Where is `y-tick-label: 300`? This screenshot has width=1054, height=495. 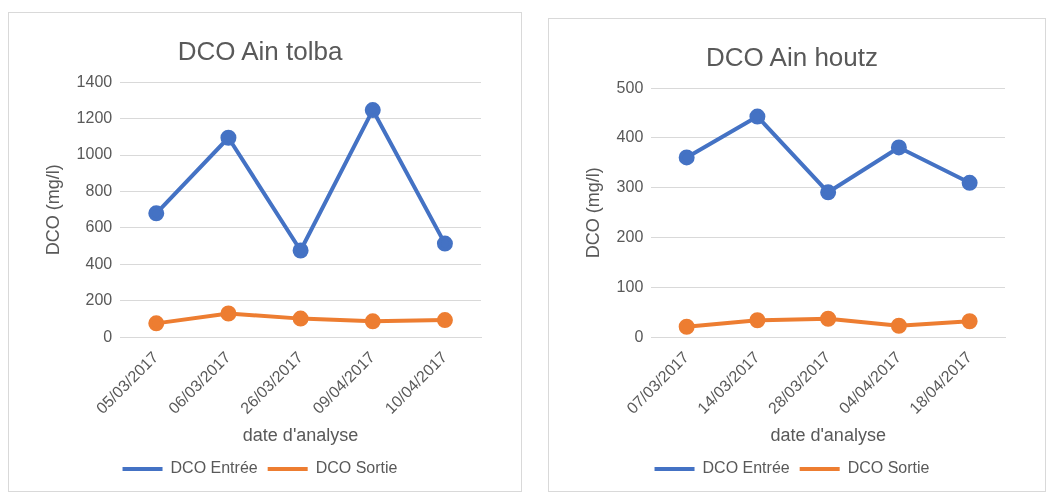 y-tick-label: 300 is located at coordinates (630, 187).